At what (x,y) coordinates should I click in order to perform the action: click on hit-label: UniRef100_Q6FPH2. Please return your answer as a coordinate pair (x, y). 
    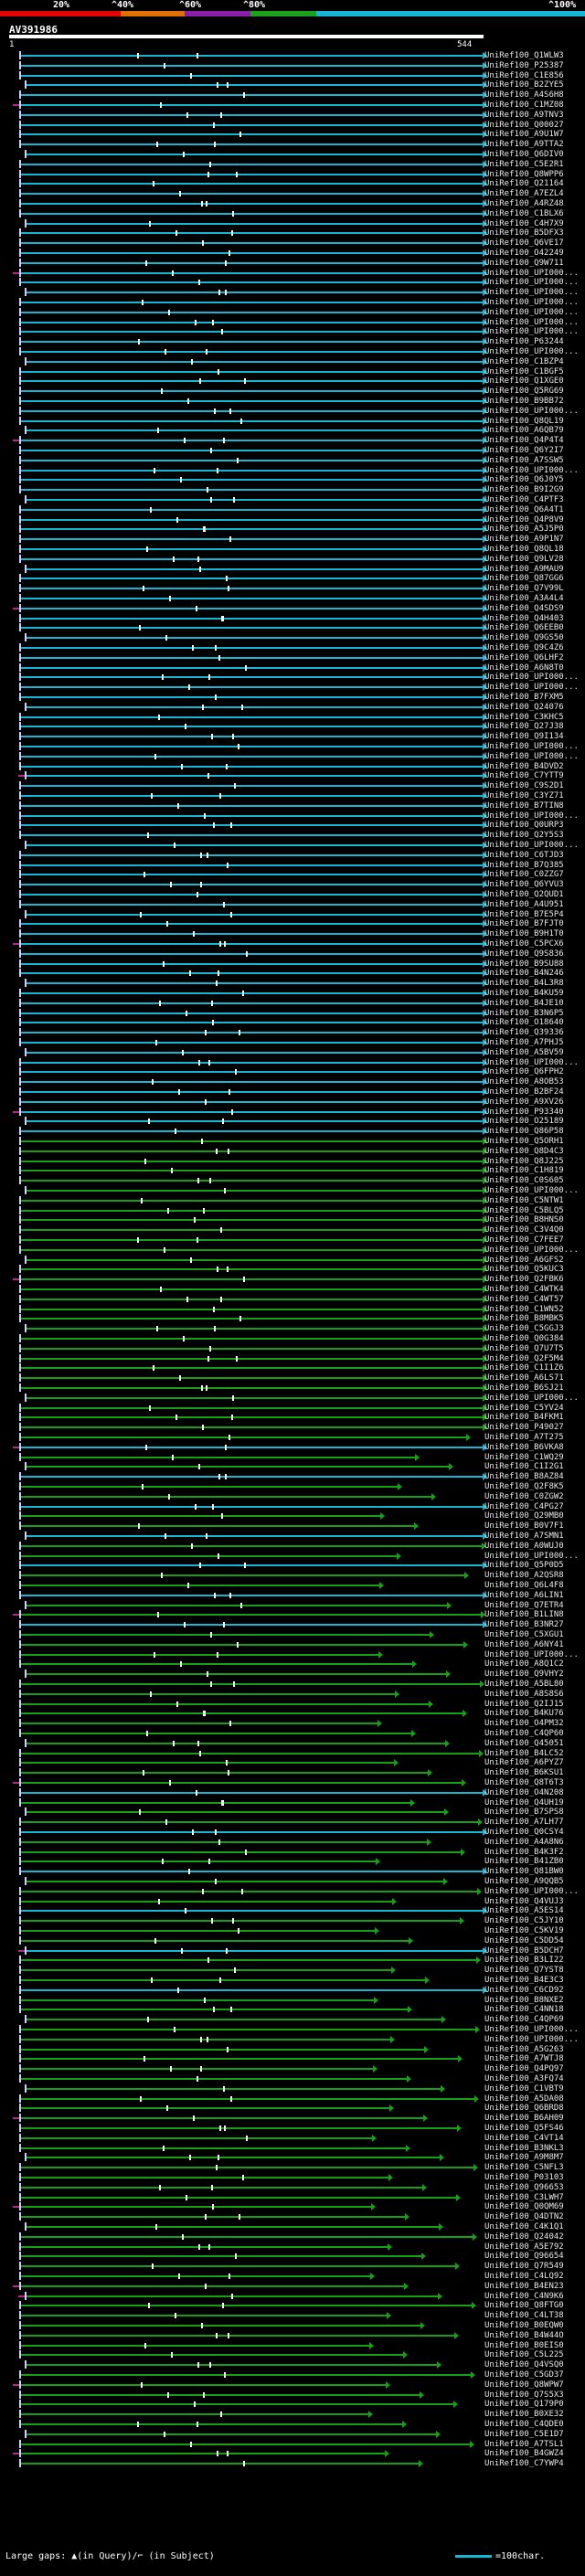
    Looking at the image, I should click on (524, 1072).